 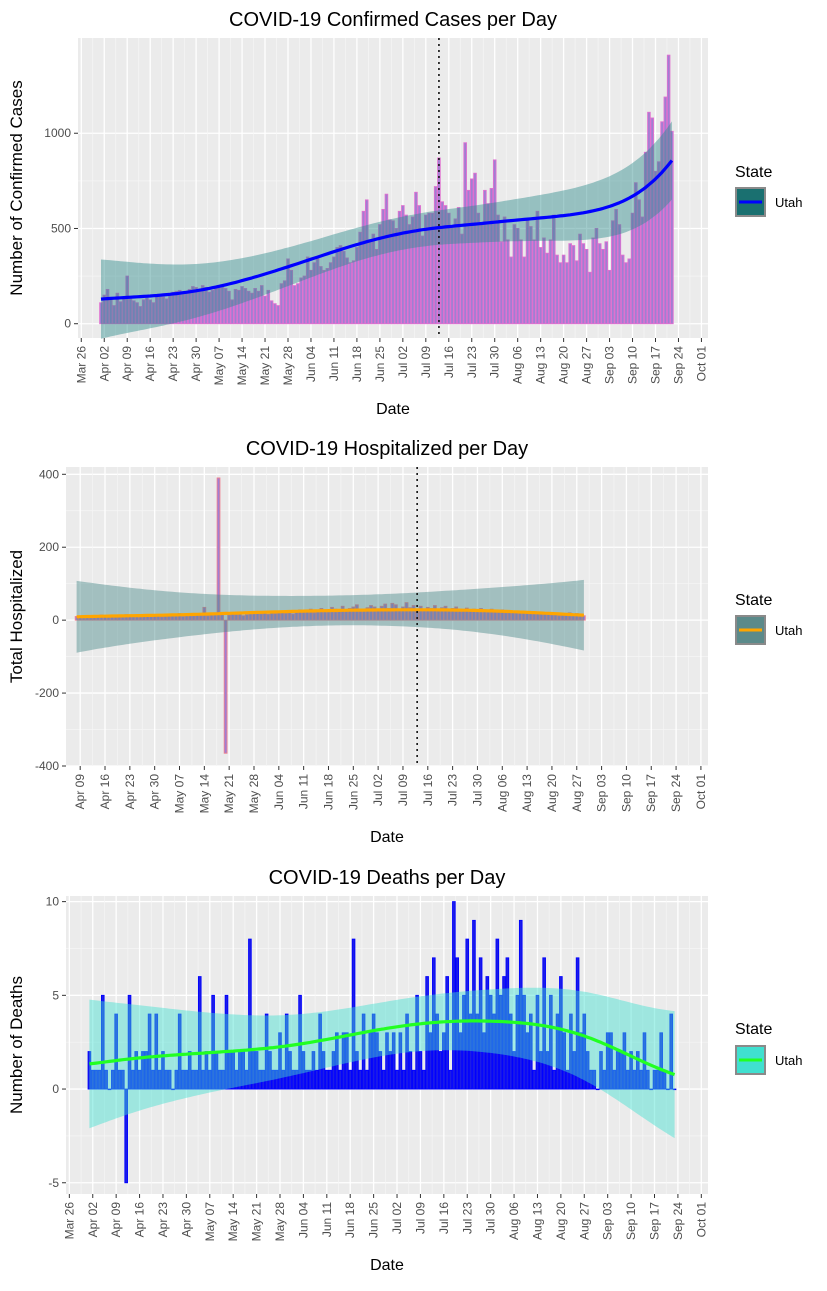 I want to click on x-tick-label: Sep 24, so click(x=676, y=793).